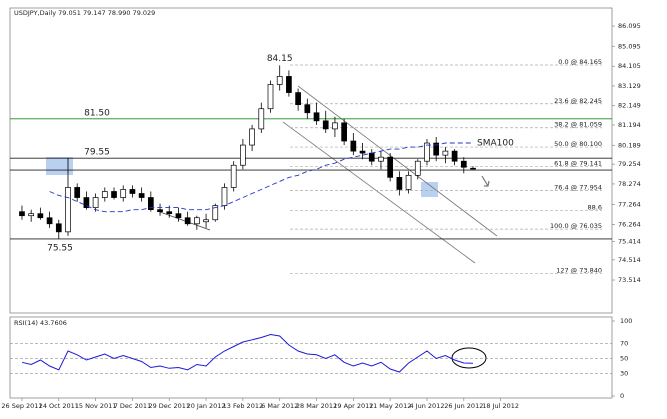  Describe the element at coordinates (629, 145) in the screenshot. I see `y-tick-label: 80.189` at that location.